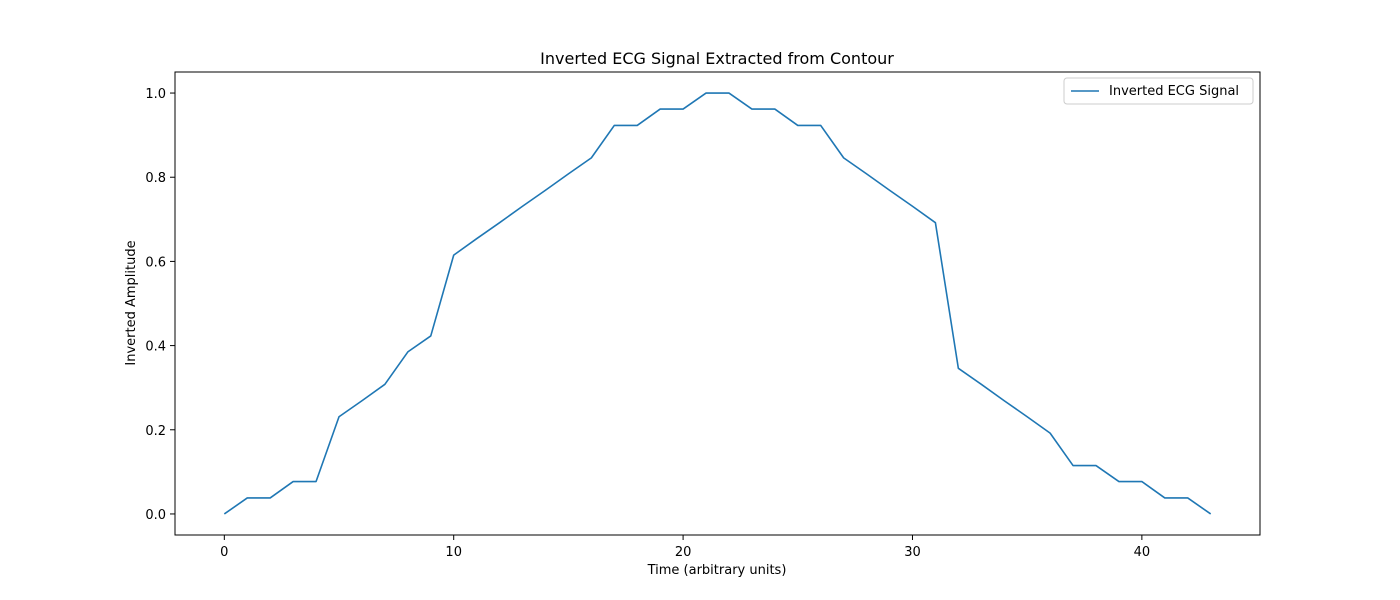 The image size is (1400, 600). I want to click on y-tick-label: 0.2, so click(155, 431).